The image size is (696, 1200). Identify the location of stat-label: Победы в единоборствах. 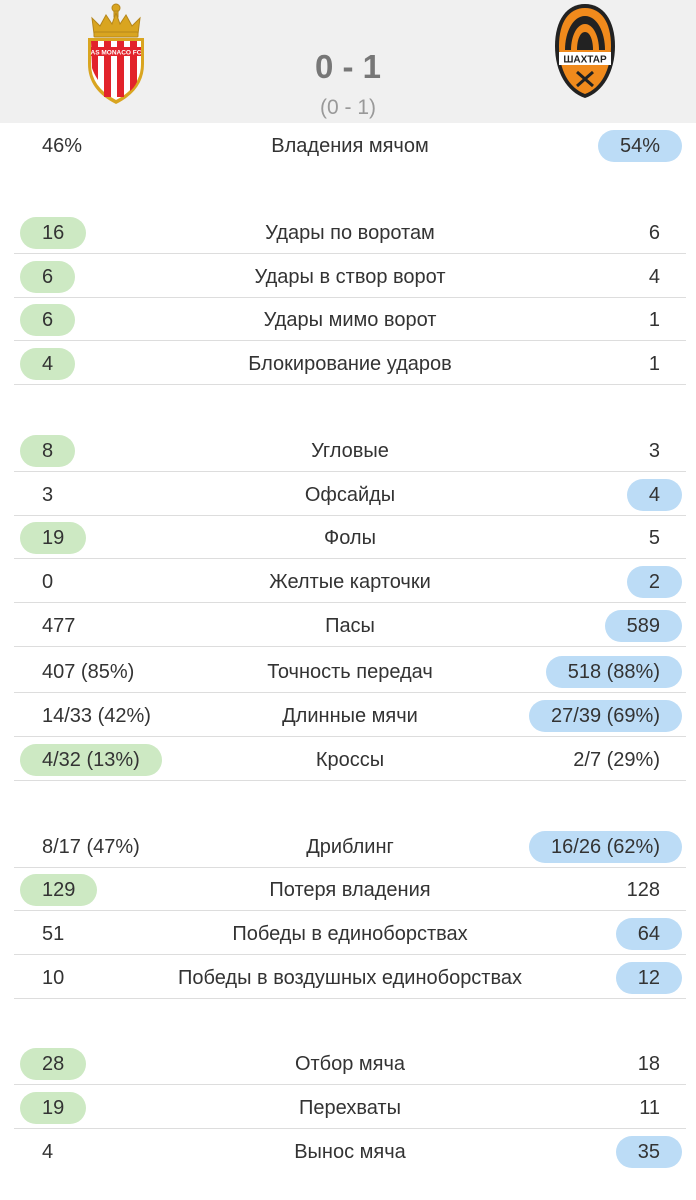
(350, 934).